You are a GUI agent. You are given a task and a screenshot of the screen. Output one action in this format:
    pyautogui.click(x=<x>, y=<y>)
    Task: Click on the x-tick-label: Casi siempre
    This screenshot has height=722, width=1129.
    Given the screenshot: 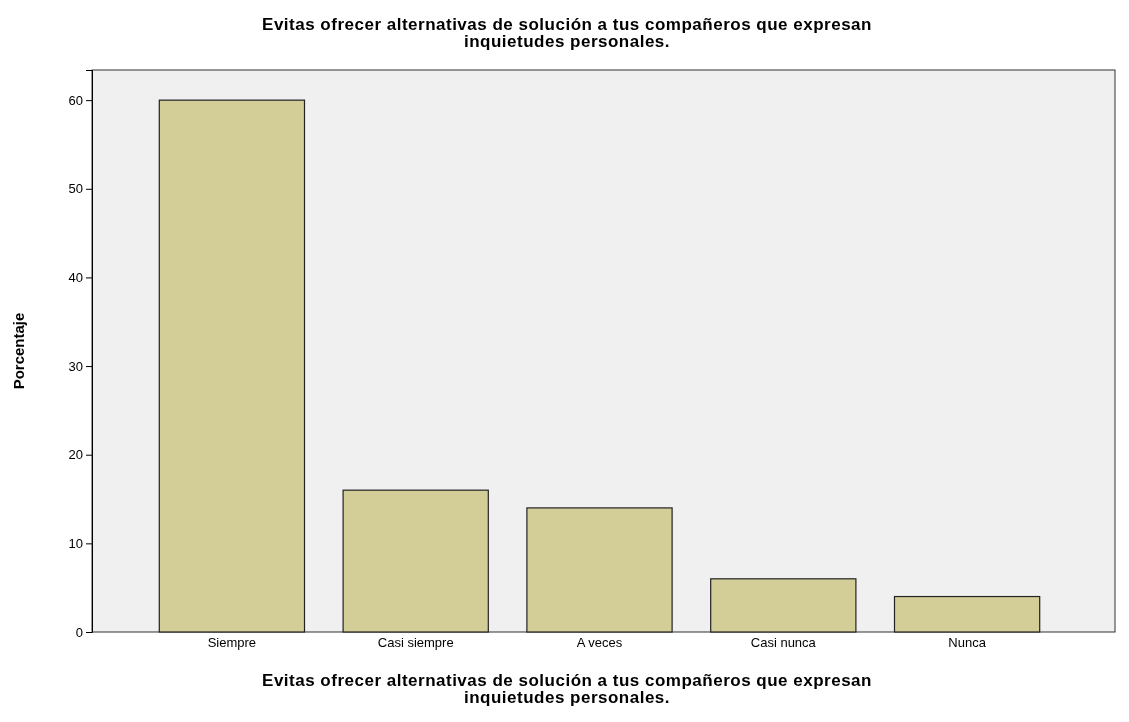 What is the action you would take?
    pyautogui.click(x=415, y=643)
    